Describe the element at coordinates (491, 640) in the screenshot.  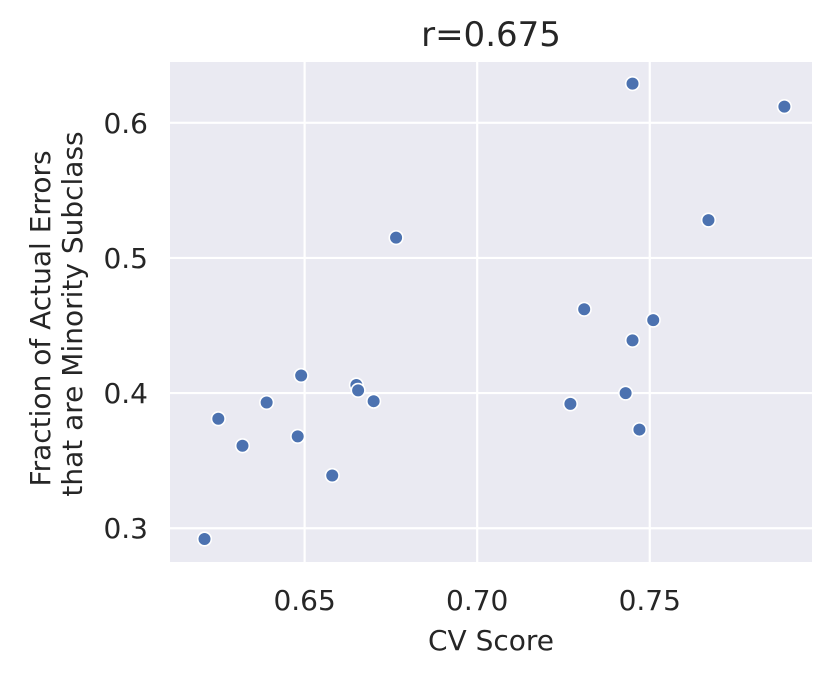
I see `x-axis-label: CV Score` at that location.